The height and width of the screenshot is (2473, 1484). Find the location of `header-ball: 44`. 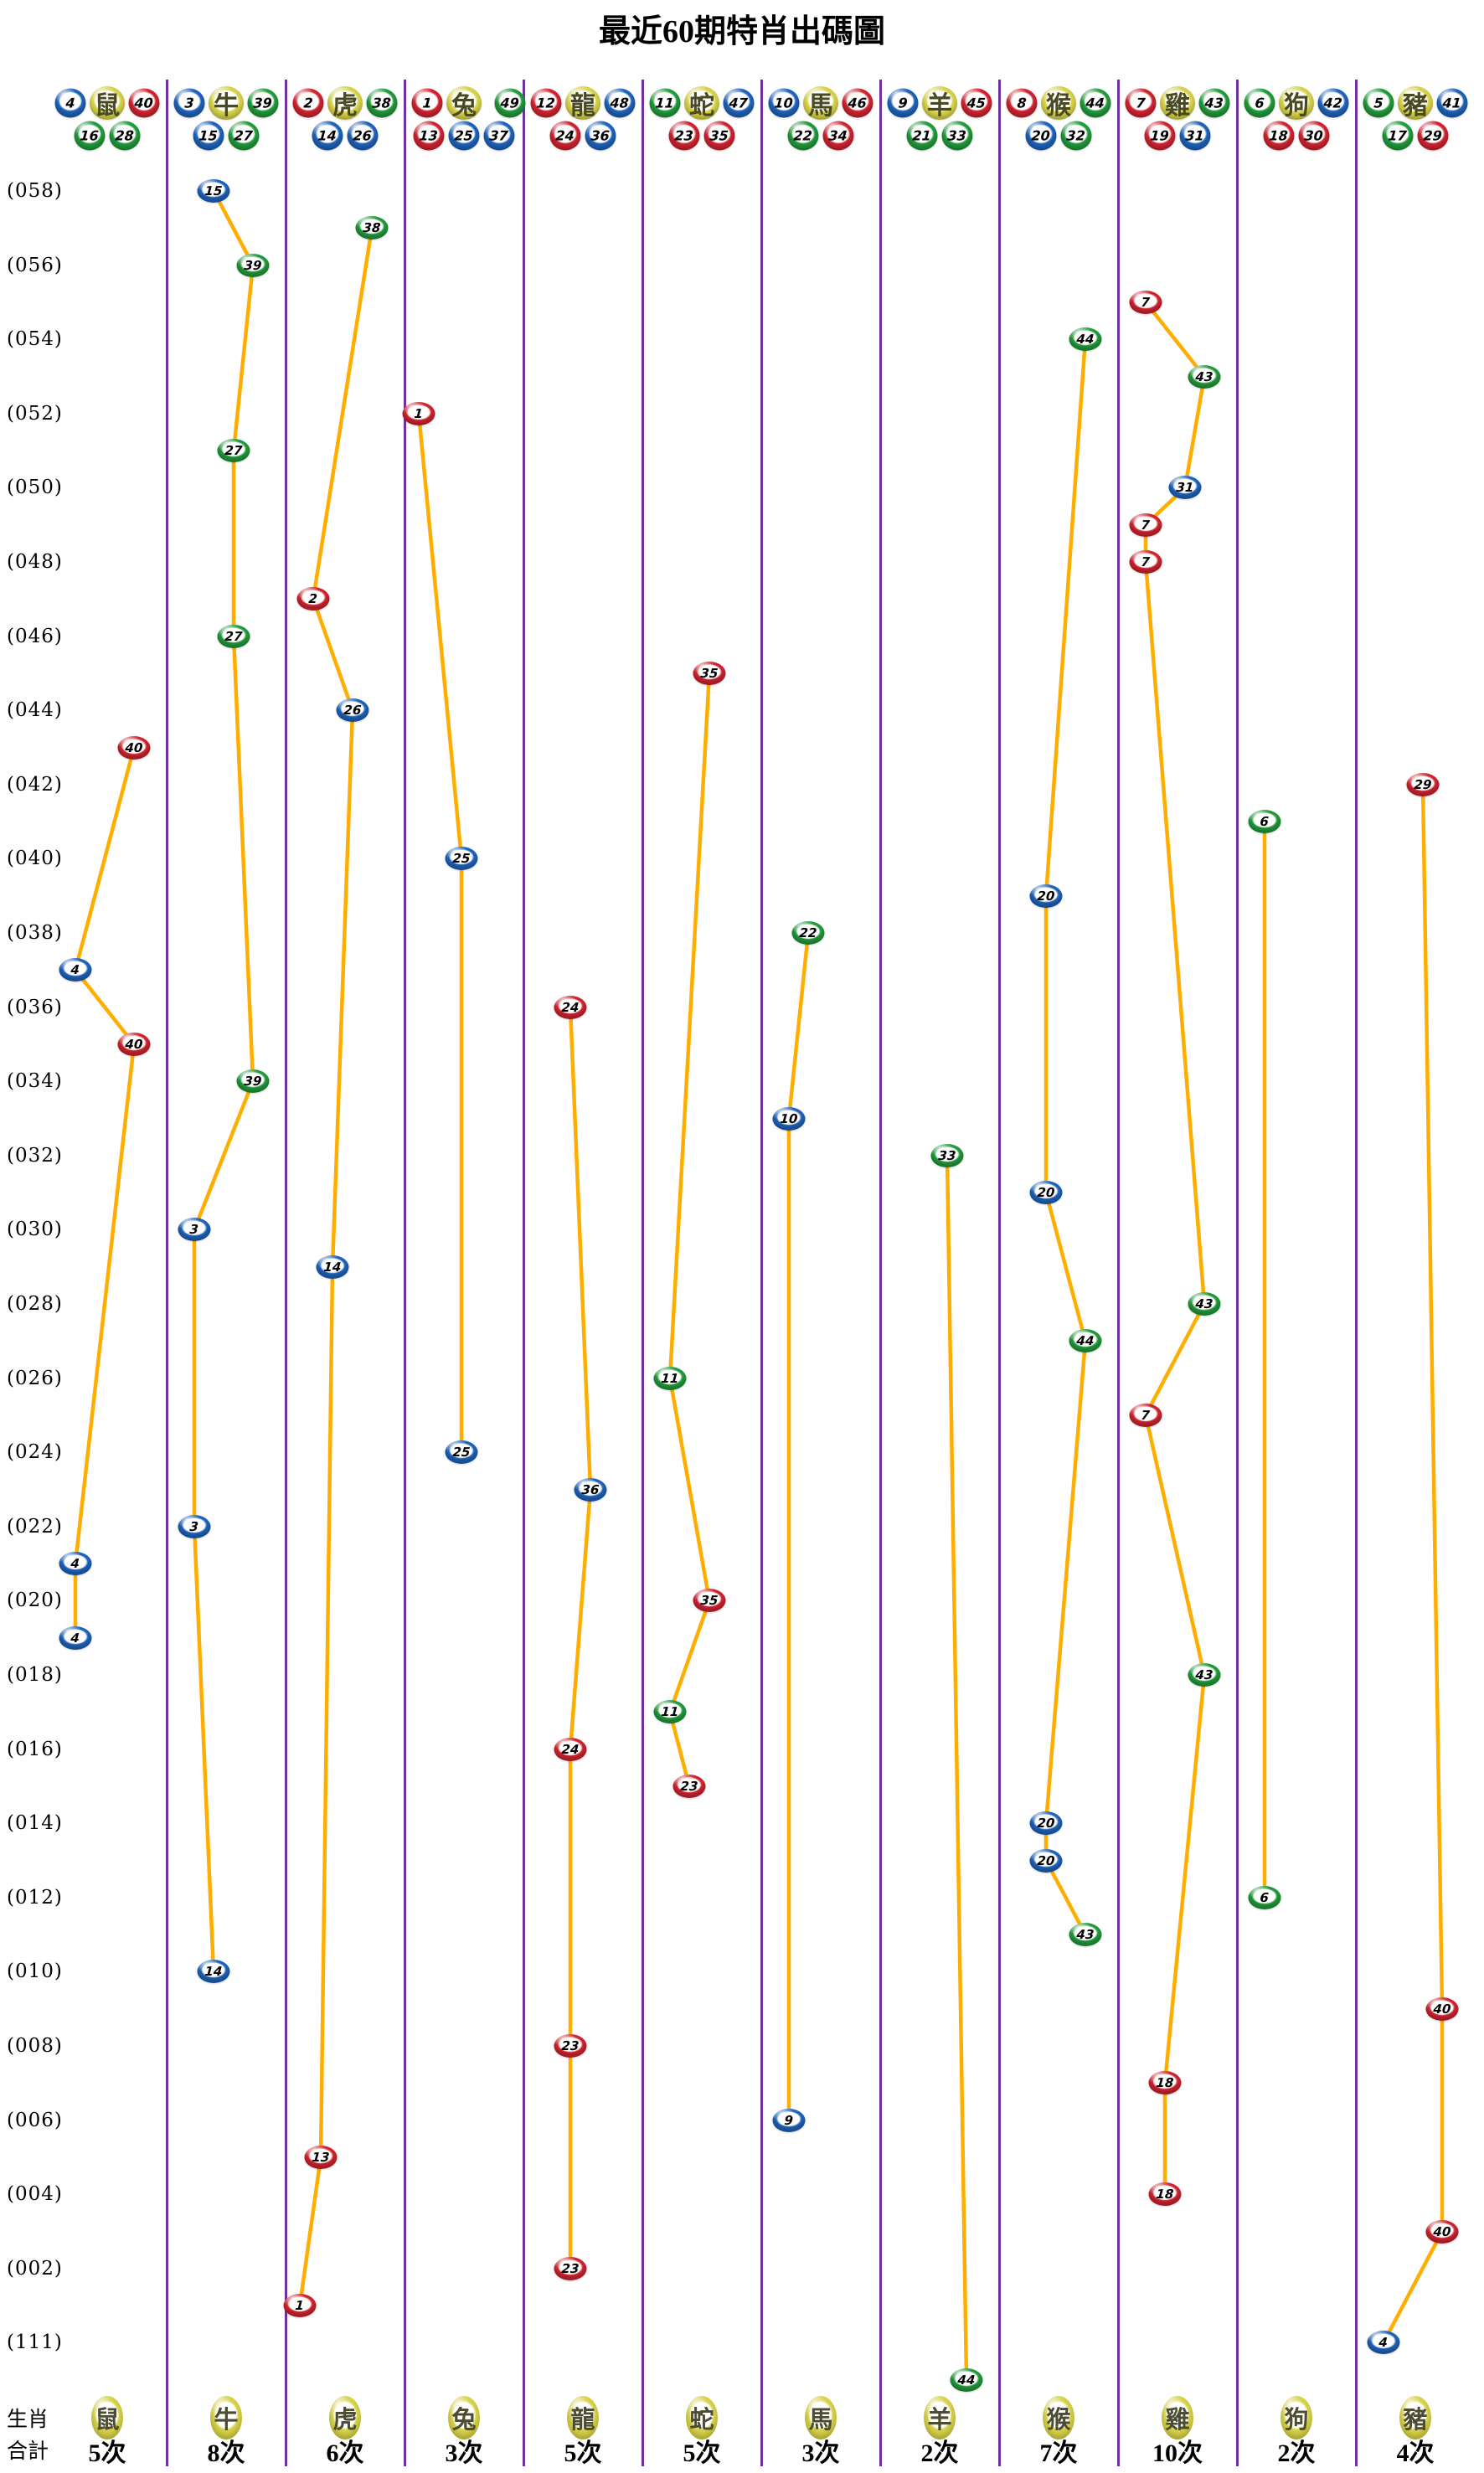

header-ball: 44 is located at coordinates (1095, 103).